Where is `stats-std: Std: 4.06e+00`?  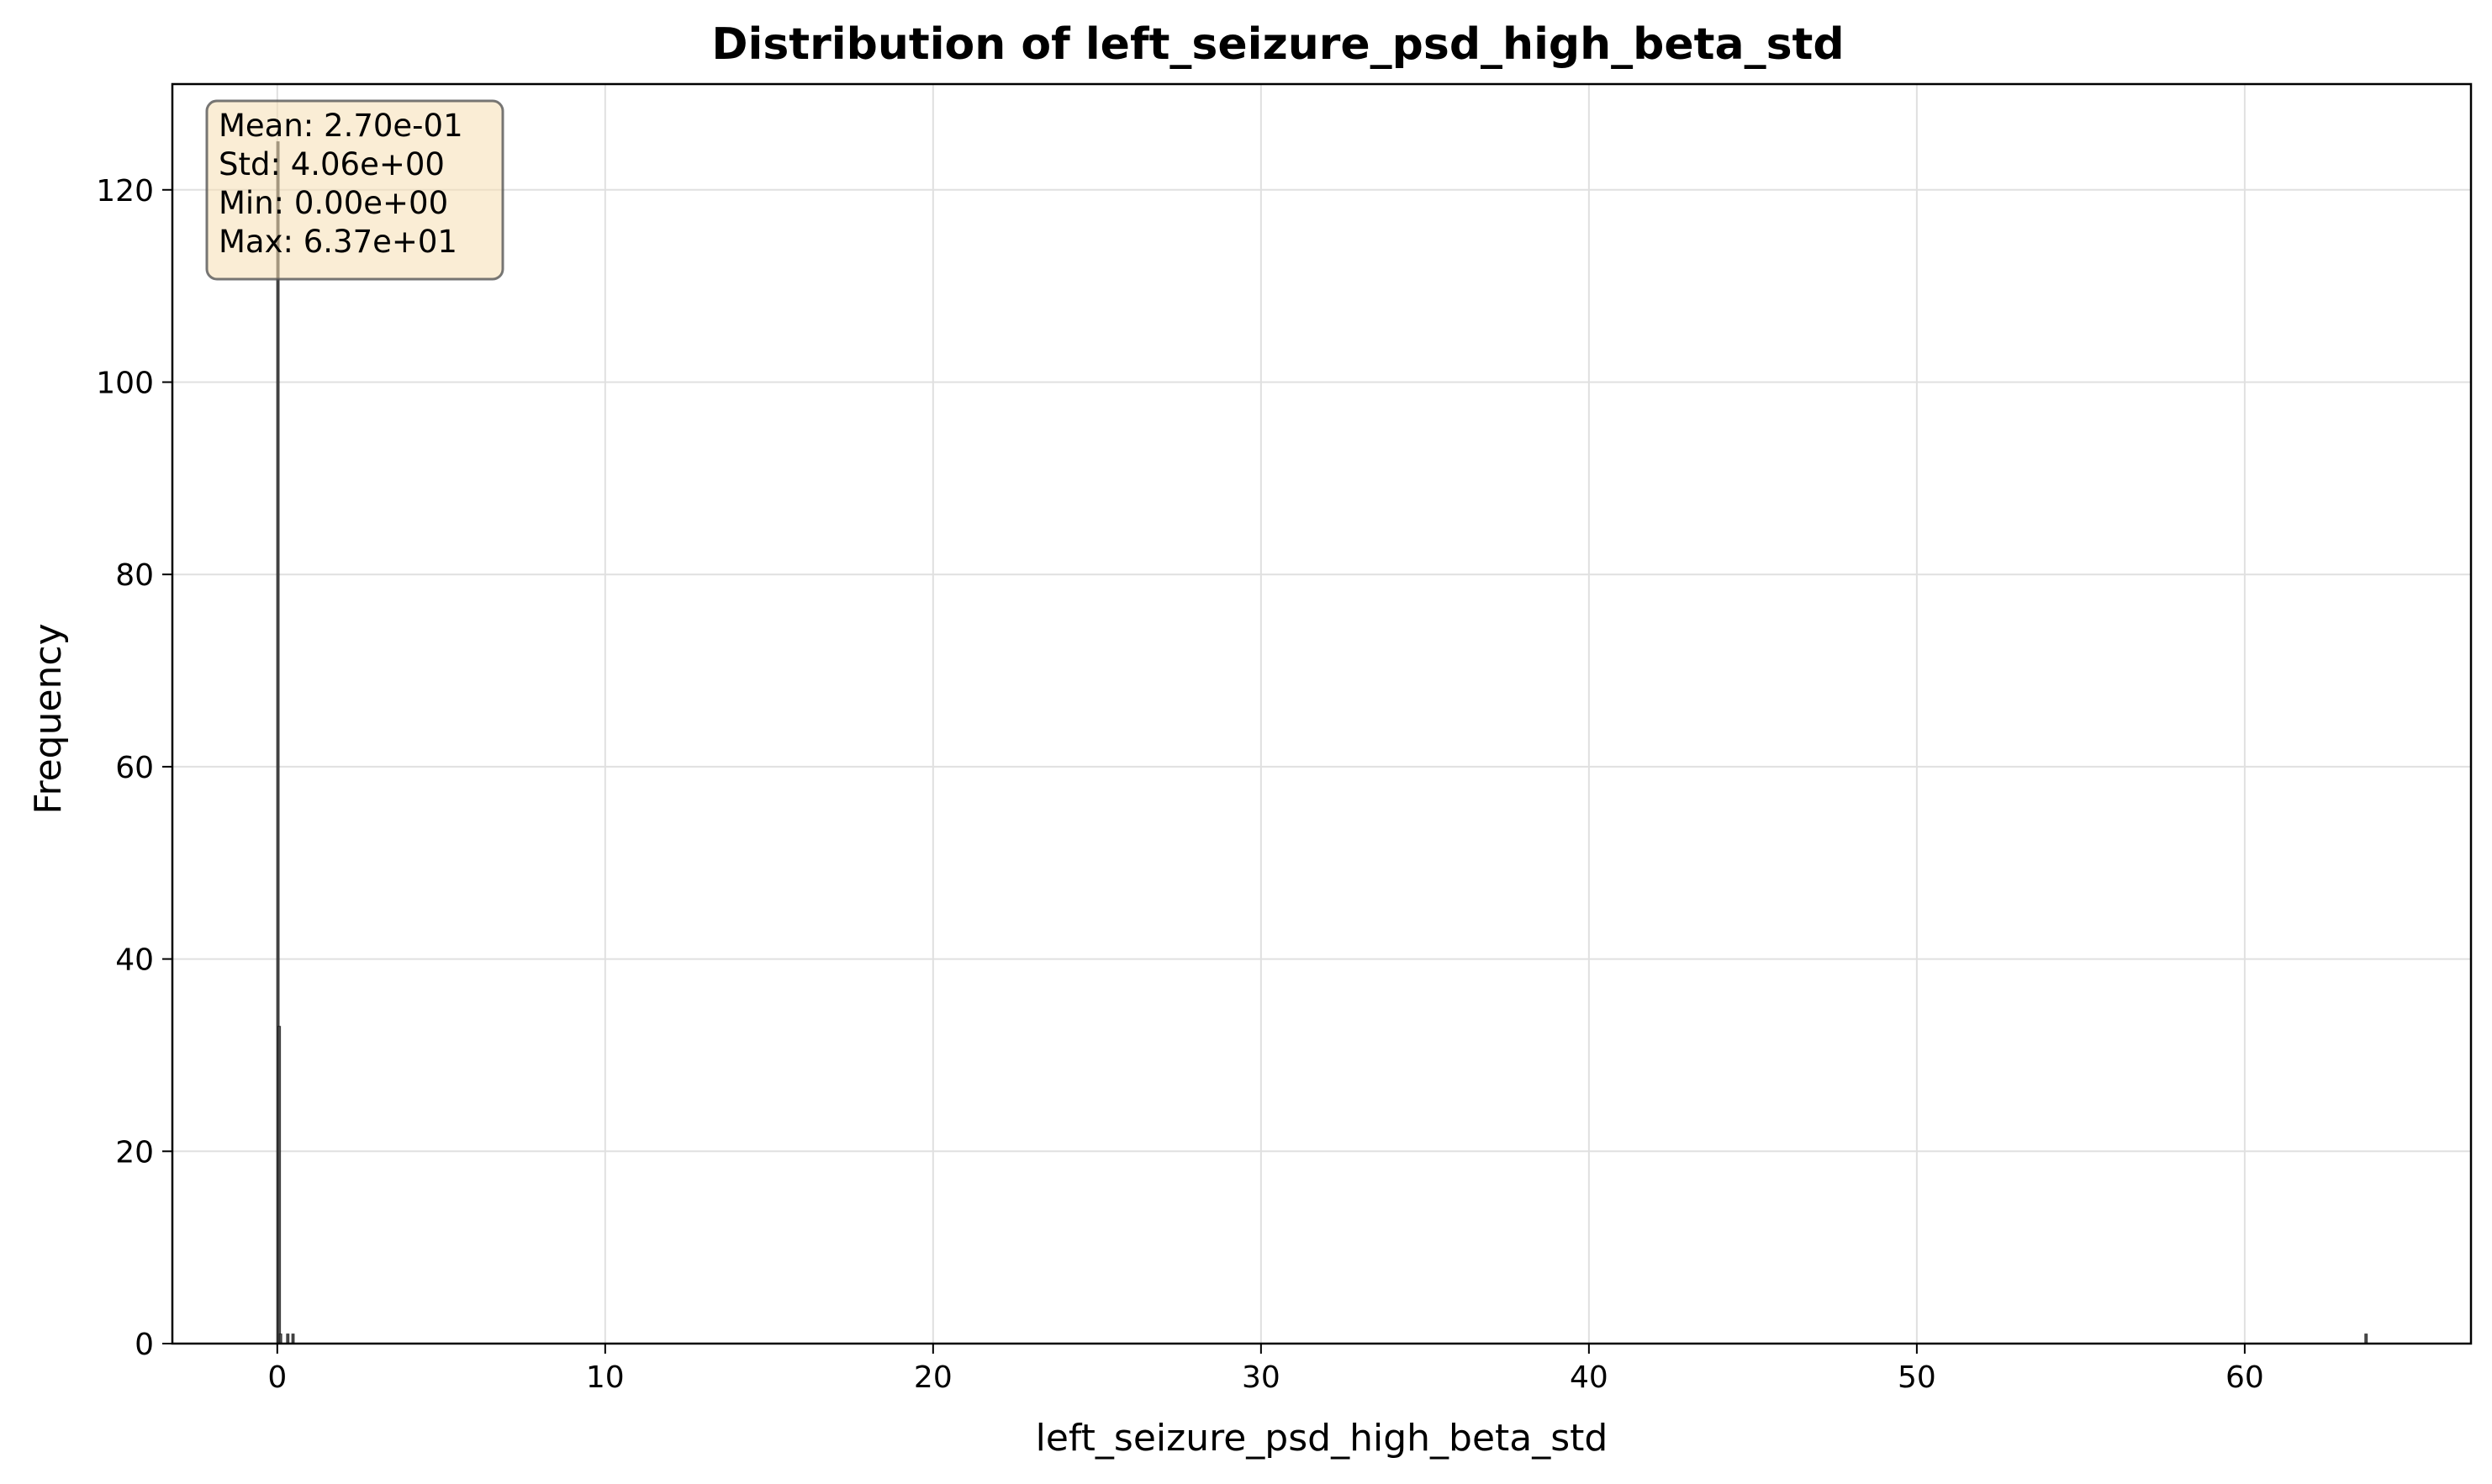
stats-std: Std: 4.06e+00 is located at coordinates (332, 164).